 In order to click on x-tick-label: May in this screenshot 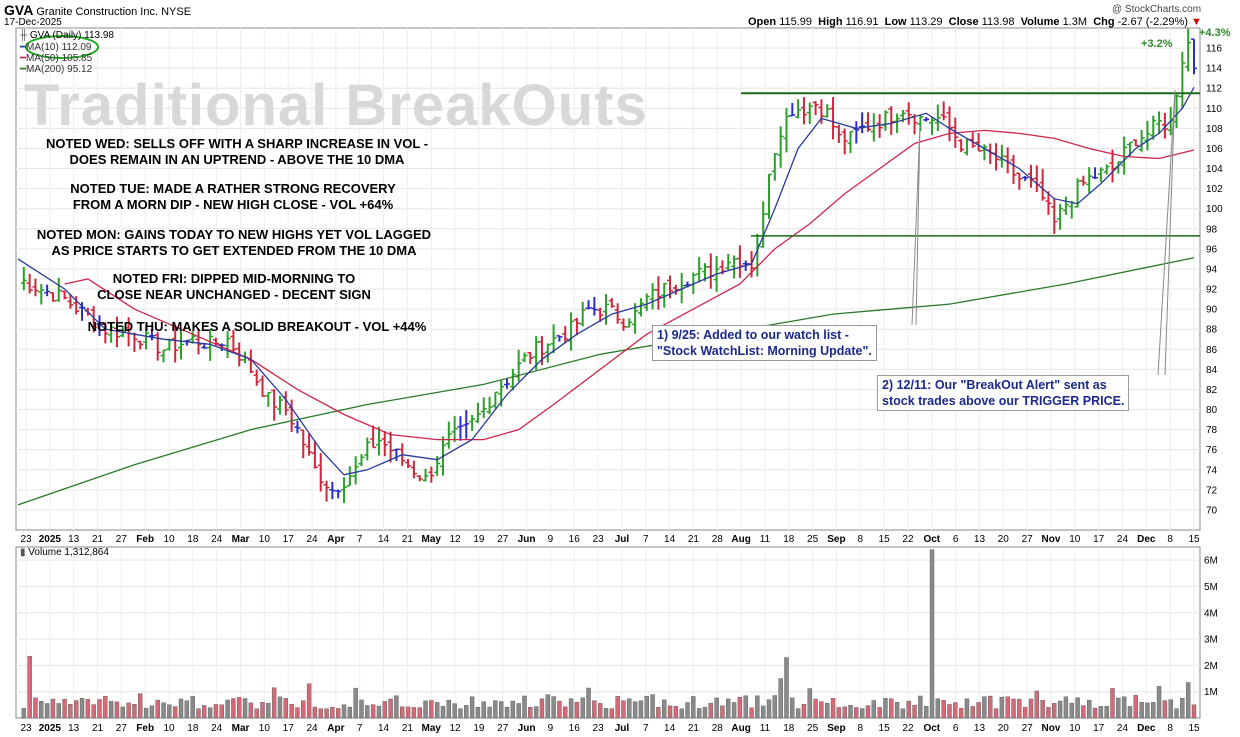, I will do `click(431, 539)`.